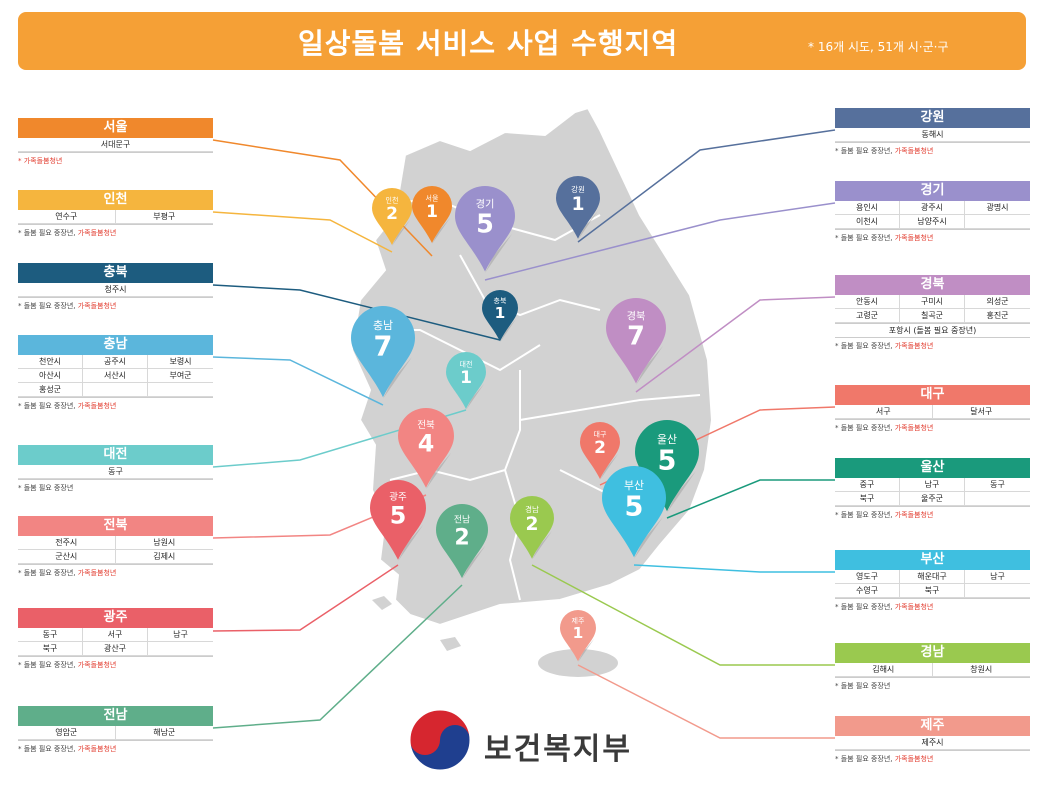  Describe the element at coordinates (50, 376) in the screenshot. I see `district-cell: 아산시` at that location.